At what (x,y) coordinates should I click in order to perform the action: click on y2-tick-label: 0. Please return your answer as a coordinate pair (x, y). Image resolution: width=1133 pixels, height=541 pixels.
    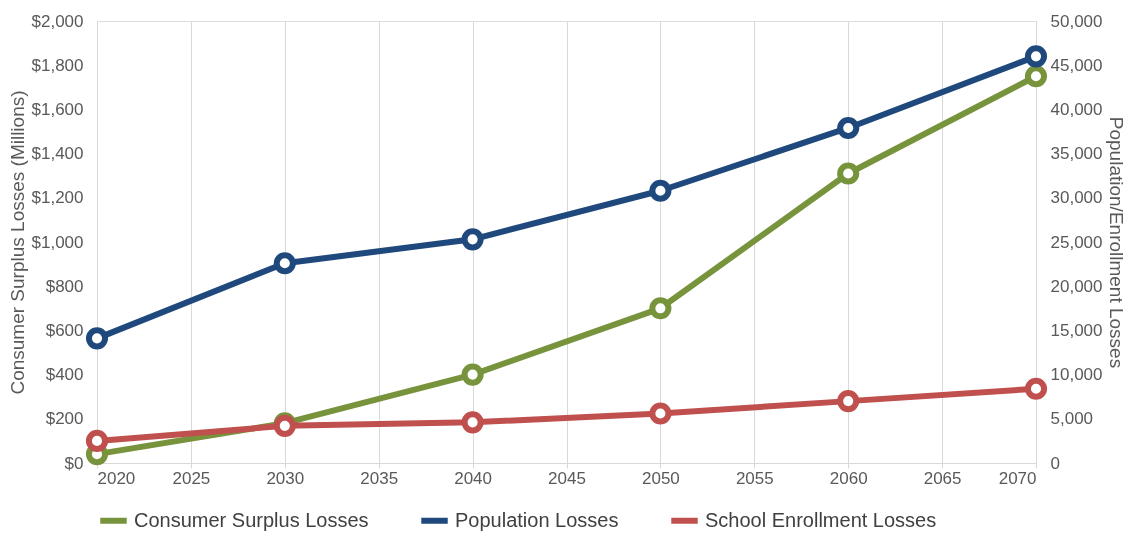
    Looking at the image, I should click on (1055, 463).